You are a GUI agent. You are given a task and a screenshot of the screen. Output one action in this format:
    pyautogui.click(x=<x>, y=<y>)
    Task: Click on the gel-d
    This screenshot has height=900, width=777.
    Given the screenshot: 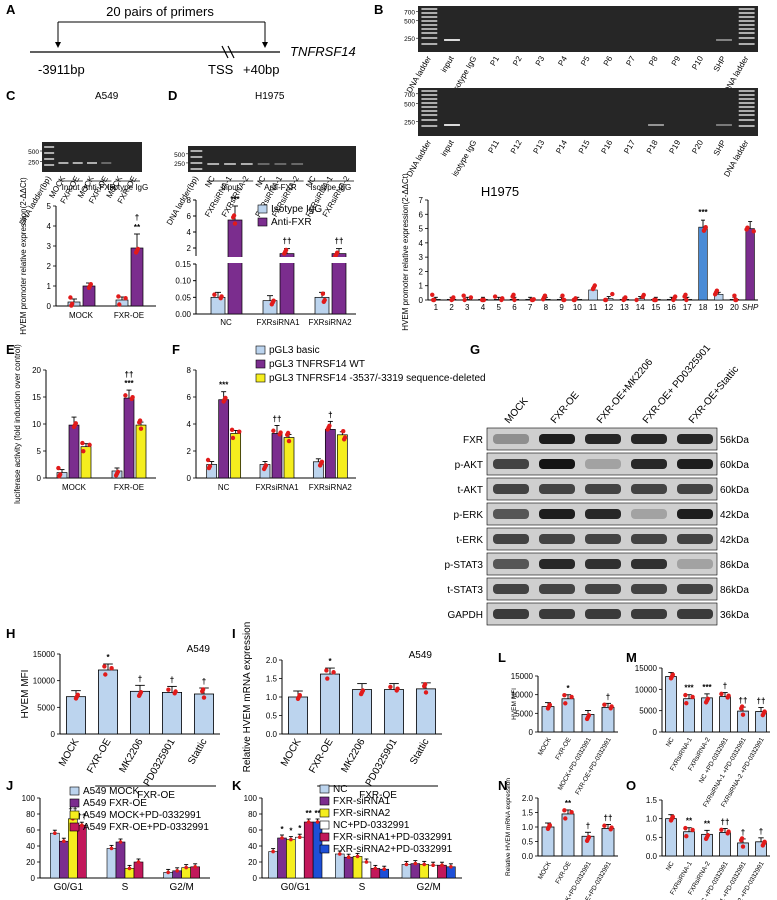 What is the action you would take?
    pyautogui.click(x=272, y=159)
    